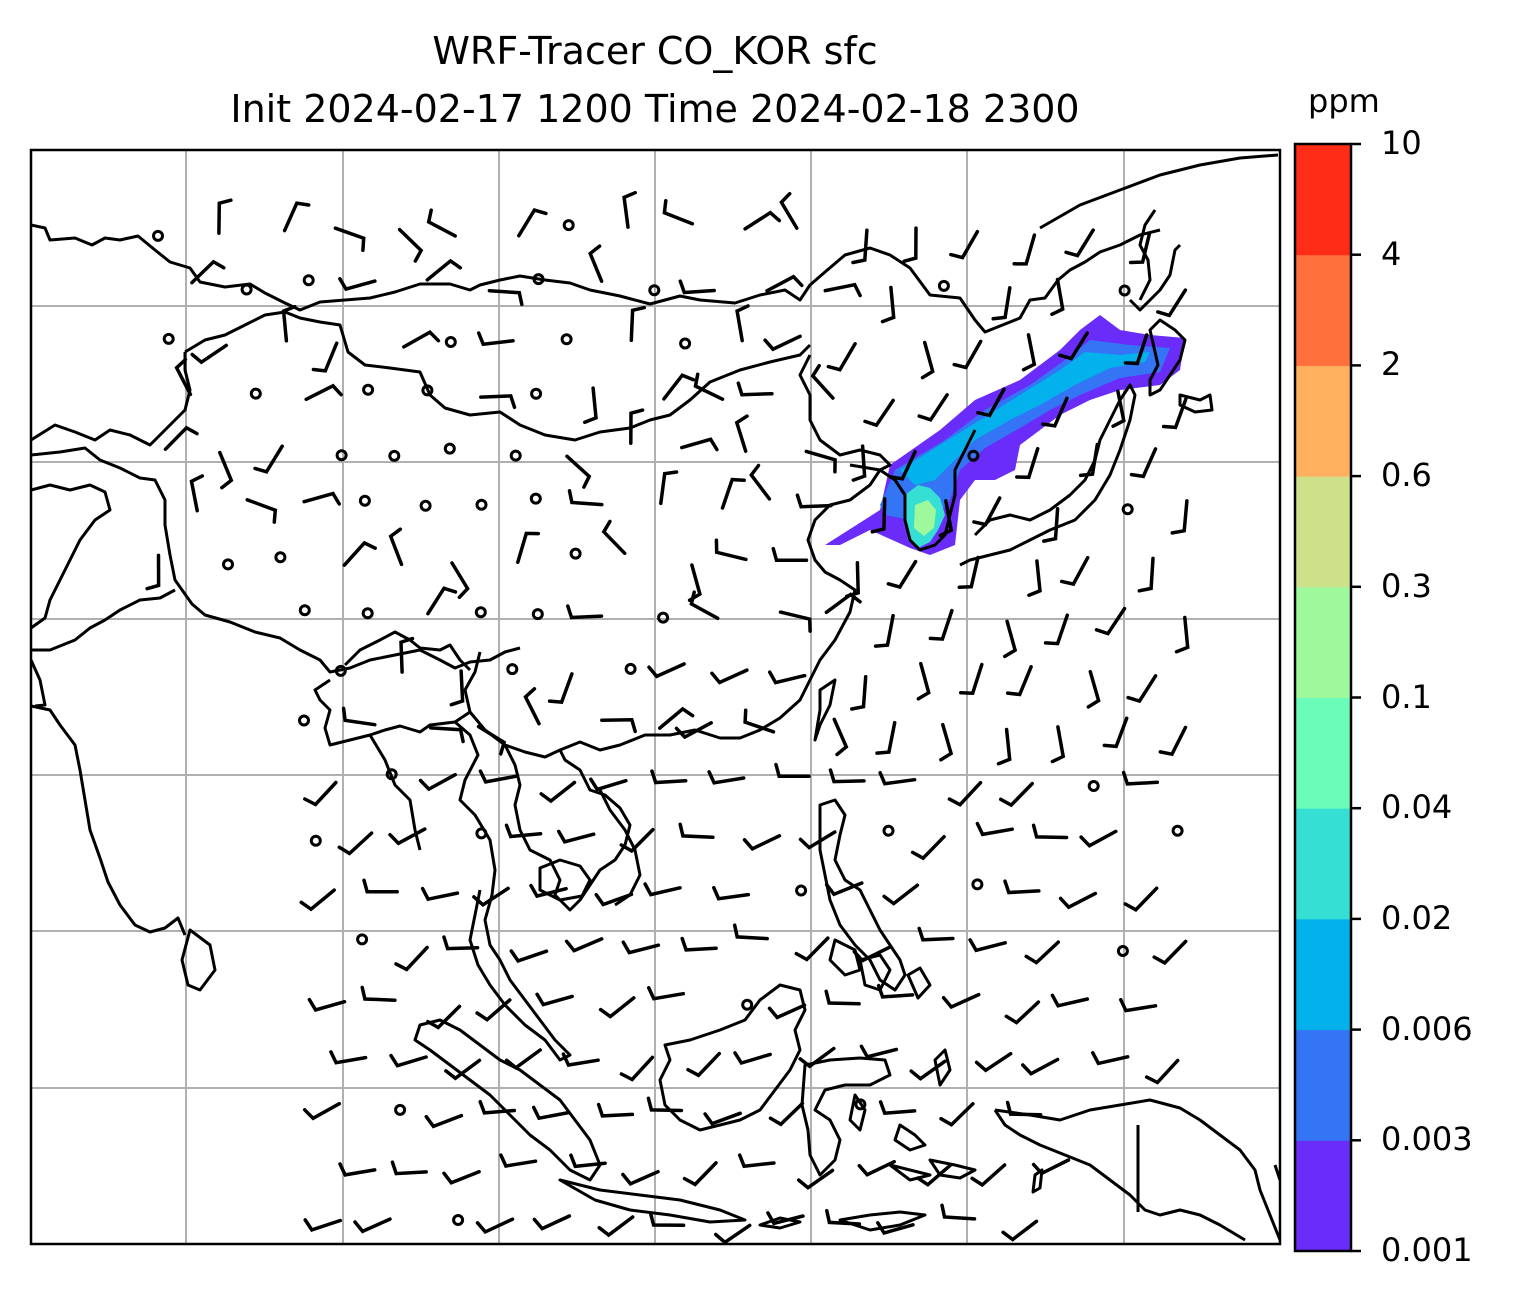 This screenshot has width=1528, height=1306. Describe the element at coordinates (1417, 917) in the screenshot. I see `colorbar-tick-label: 0.02` at that location.